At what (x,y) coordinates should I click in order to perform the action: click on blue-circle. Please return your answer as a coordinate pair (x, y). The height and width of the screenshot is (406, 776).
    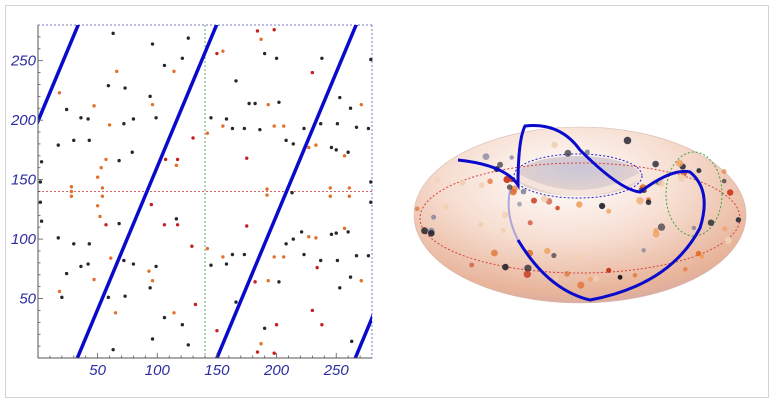
    Looking at the image, I should click on (578, 176).